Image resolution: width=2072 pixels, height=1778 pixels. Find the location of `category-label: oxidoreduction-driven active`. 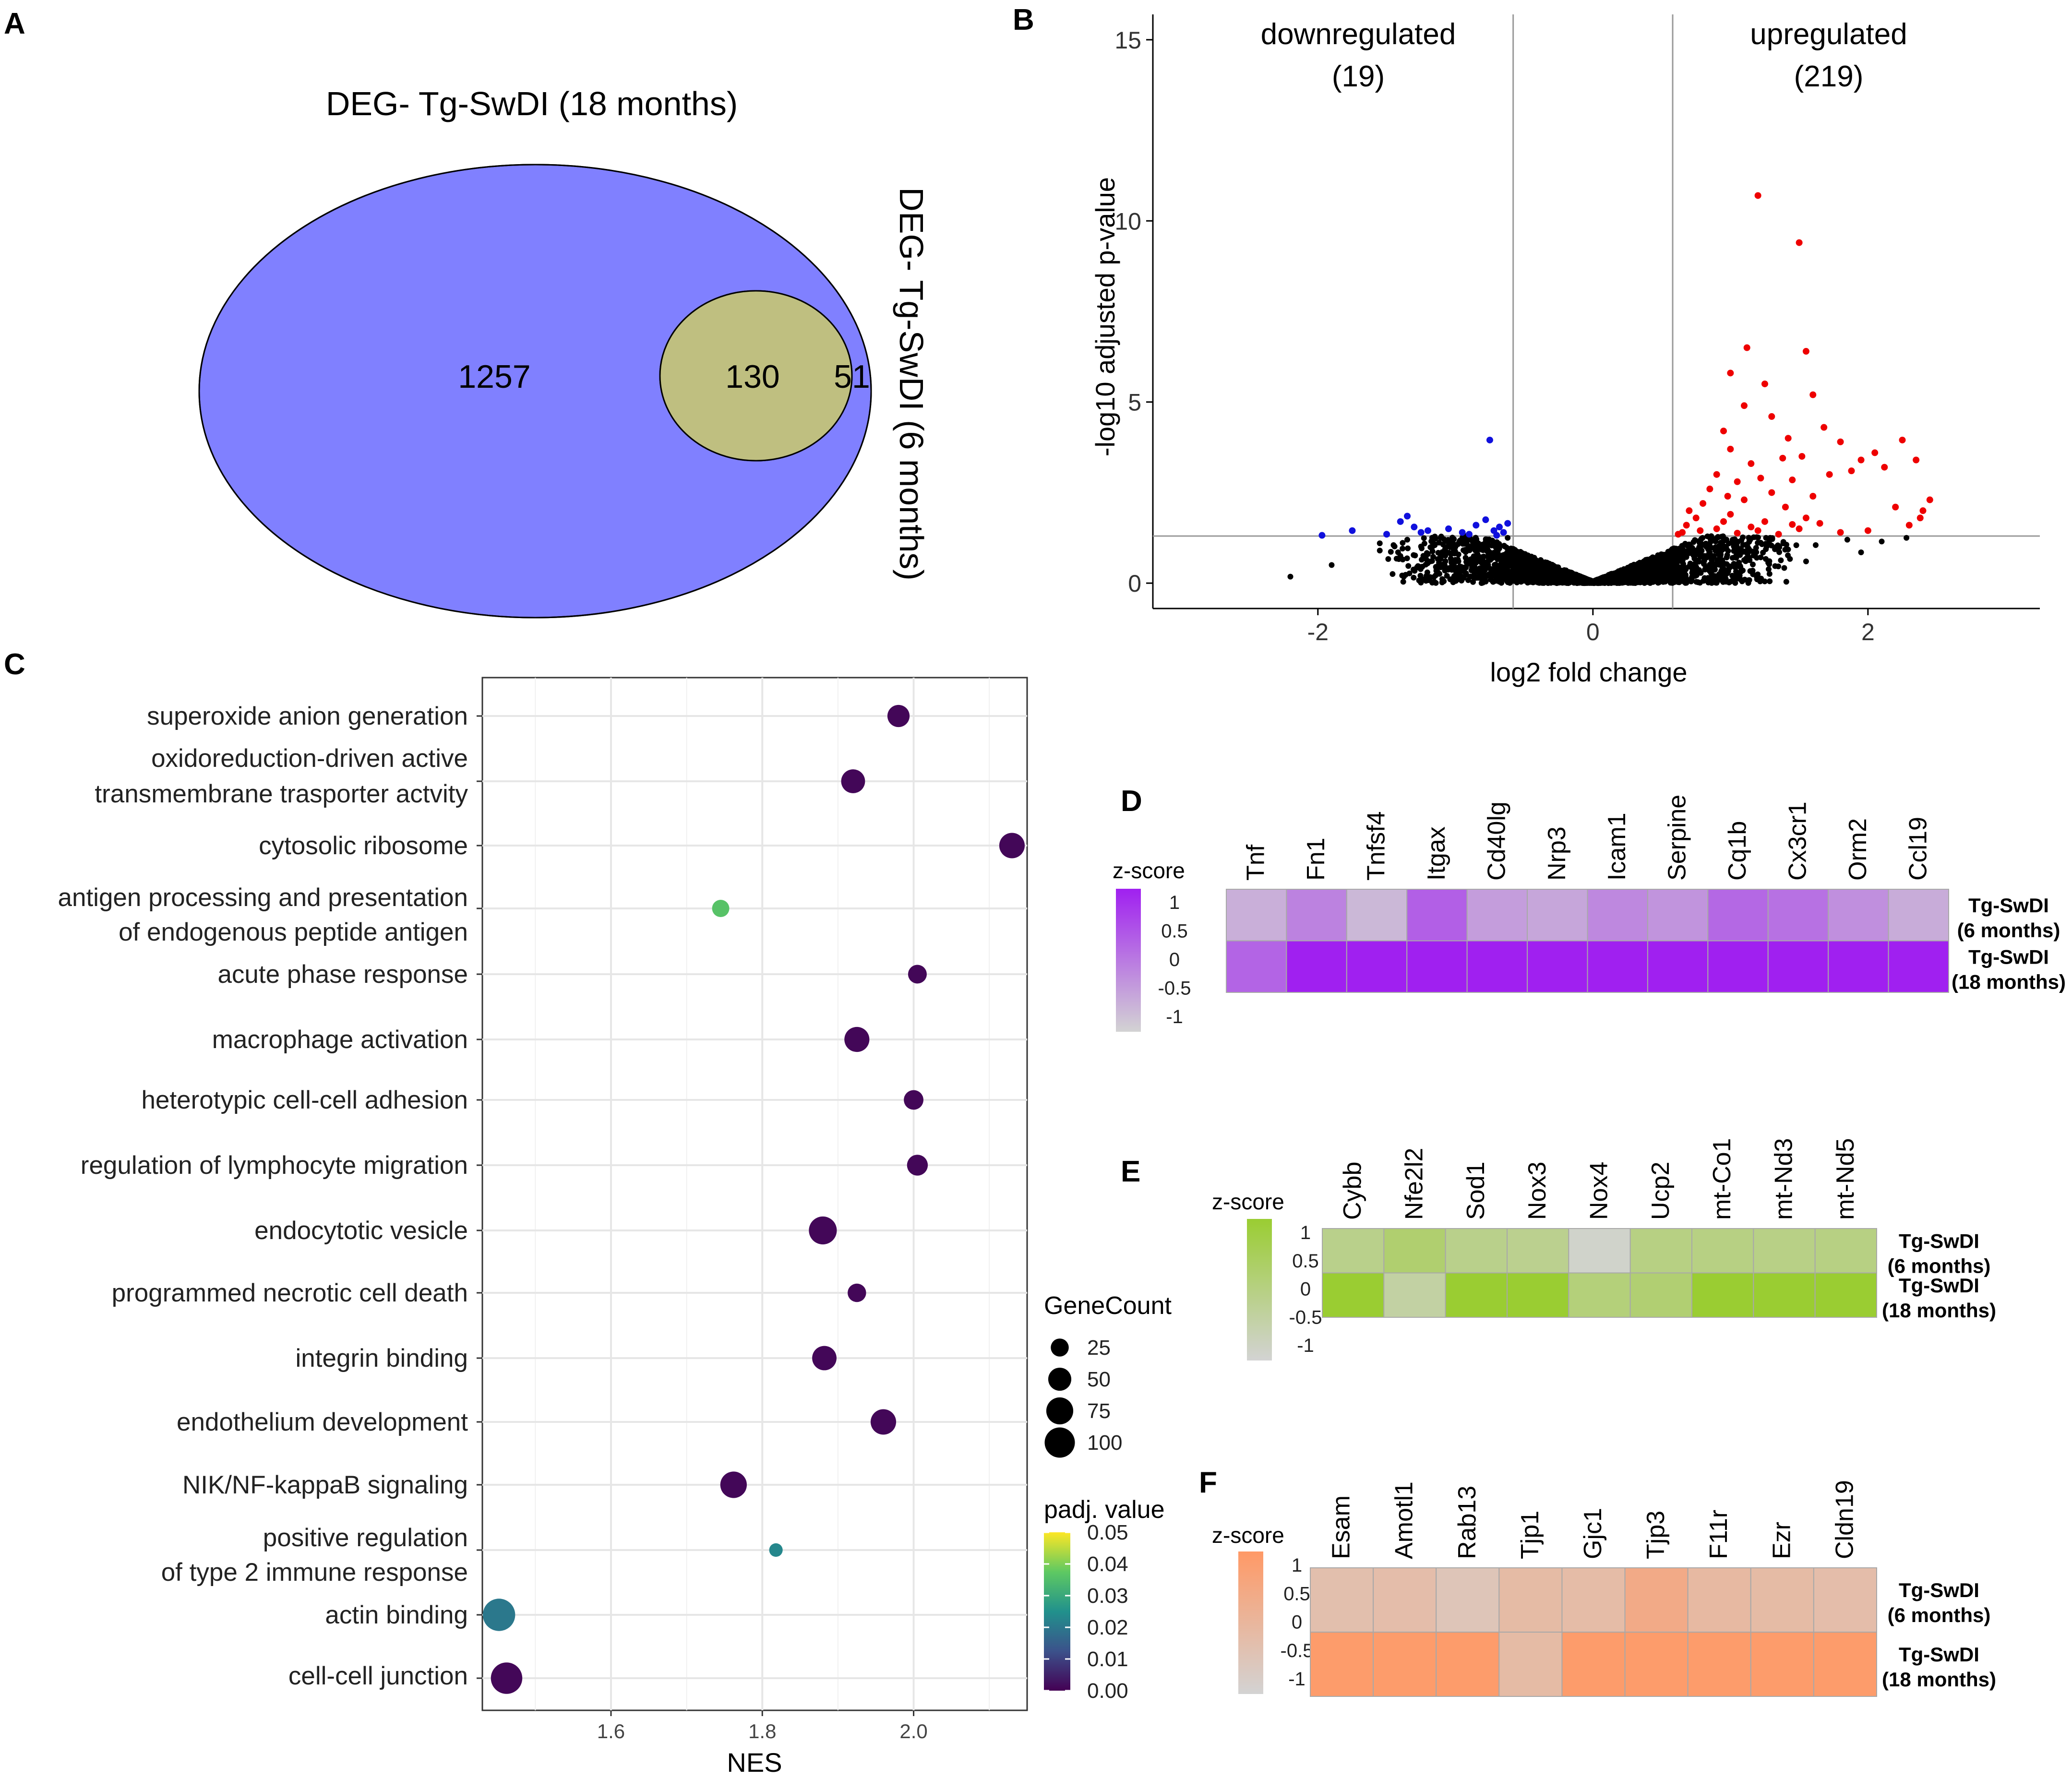

category-label: oxidoreduction-driven active is located at coordinates (309, 758).